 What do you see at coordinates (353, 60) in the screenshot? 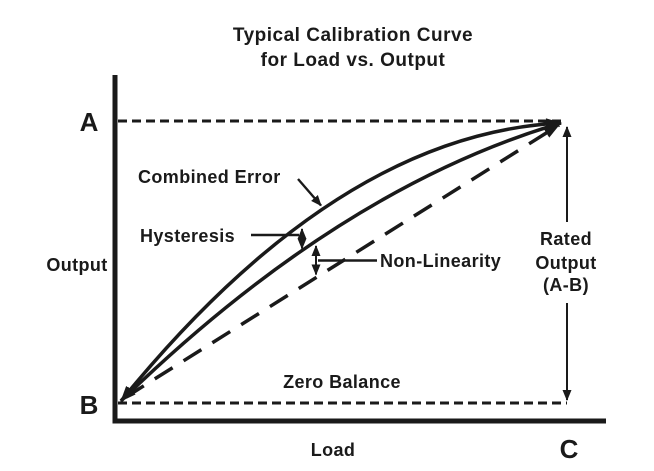
I see `figure-title-line2: for Load vs. Output` at bounding box center [353, 60].